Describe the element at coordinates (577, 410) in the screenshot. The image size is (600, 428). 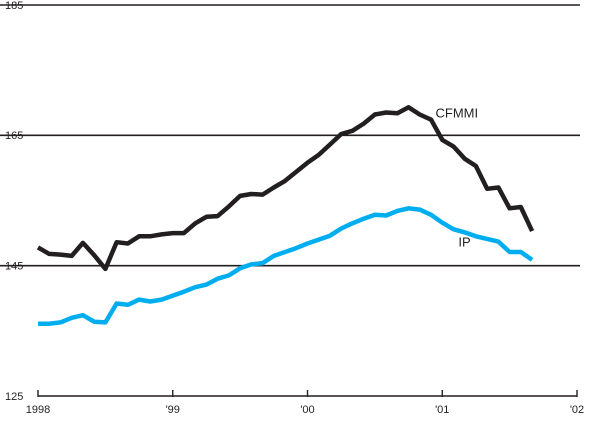
I see `x-tick-label: '02` at that location.